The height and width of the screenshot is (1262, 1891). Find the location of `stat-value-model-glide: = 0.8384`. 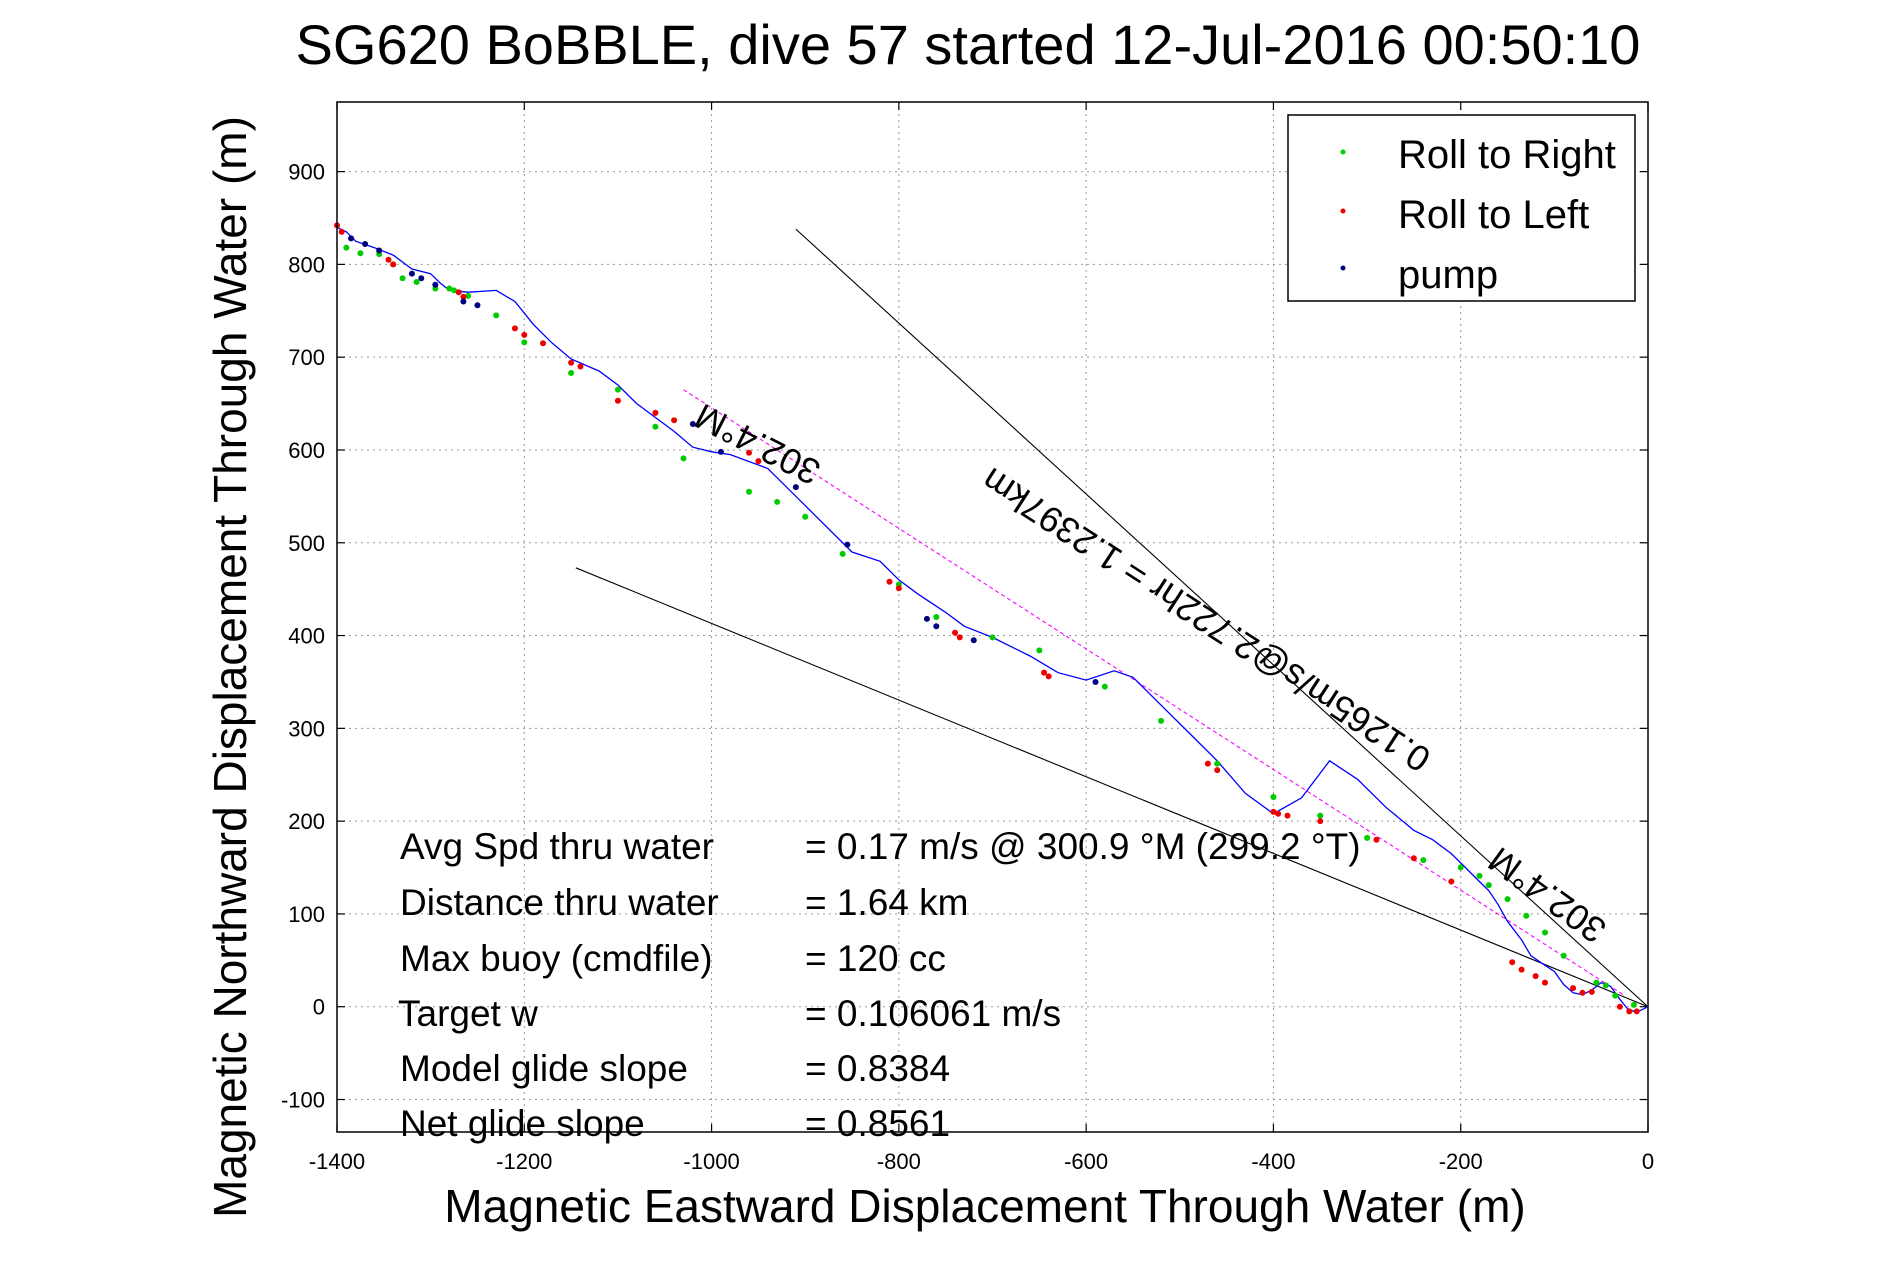

stat-value-model-glide: = 0.8384 is located at coordinates (877, 1068).